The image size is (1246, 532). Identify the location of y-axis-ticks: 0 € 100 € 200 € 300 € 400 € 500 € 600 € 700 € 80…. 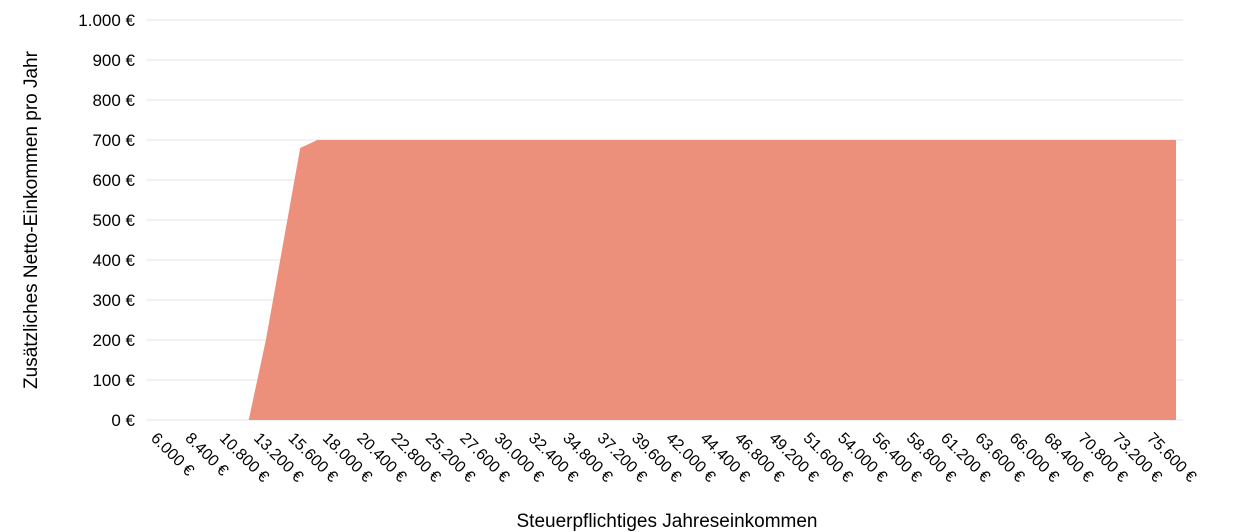
(106, 220).